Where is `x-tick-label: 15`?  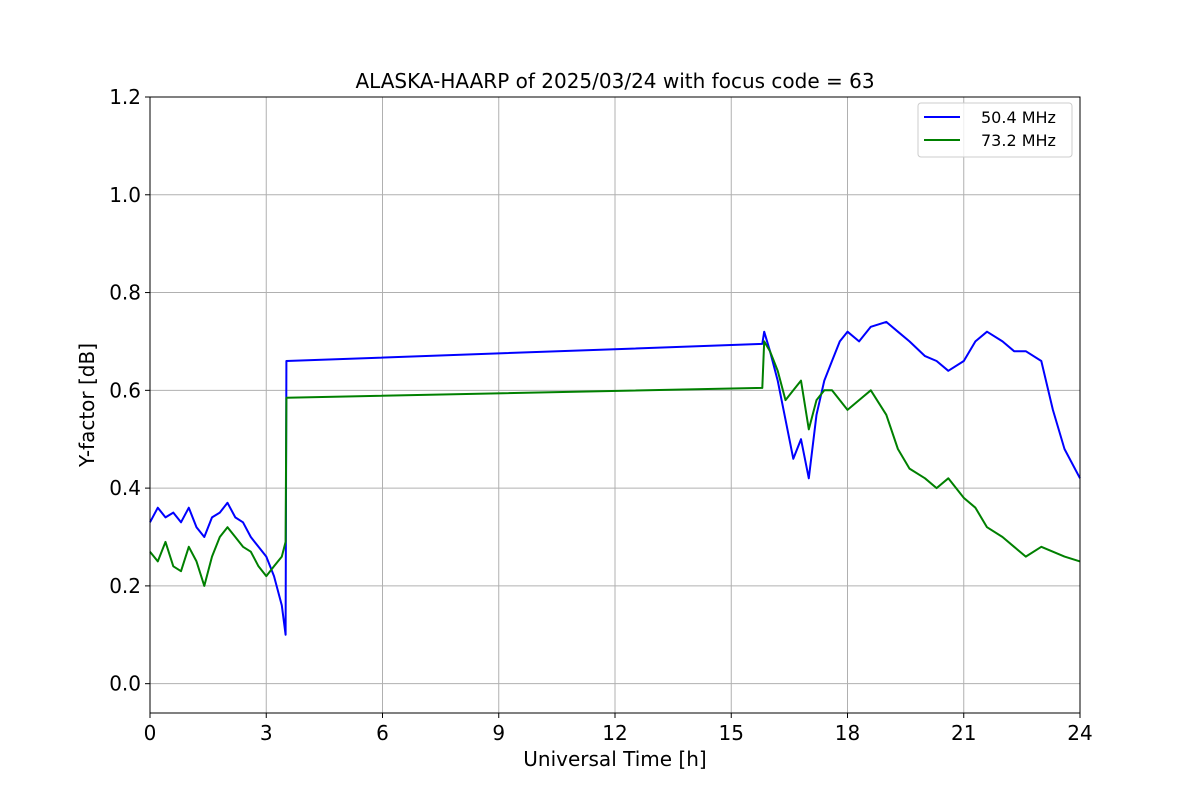 x-tick-label: 15 is located at coordinates (731, 733).